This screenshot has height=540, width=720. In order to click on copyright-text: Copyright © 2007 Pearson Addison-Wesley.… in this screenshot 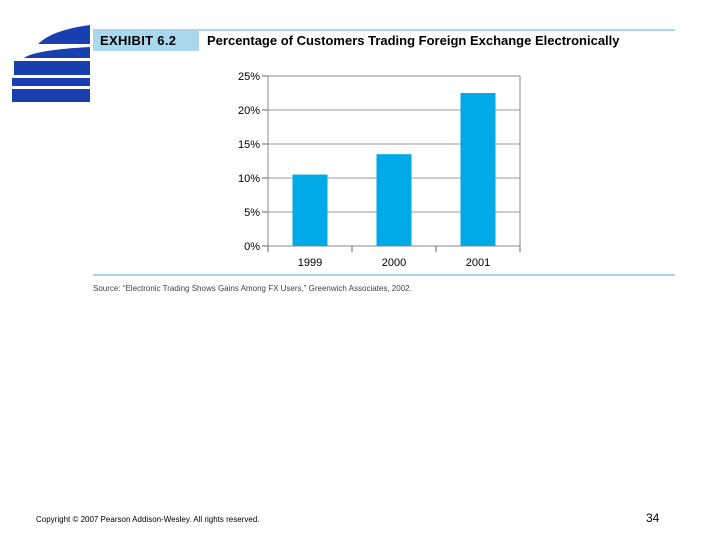, I will do `click(148, 519)`.